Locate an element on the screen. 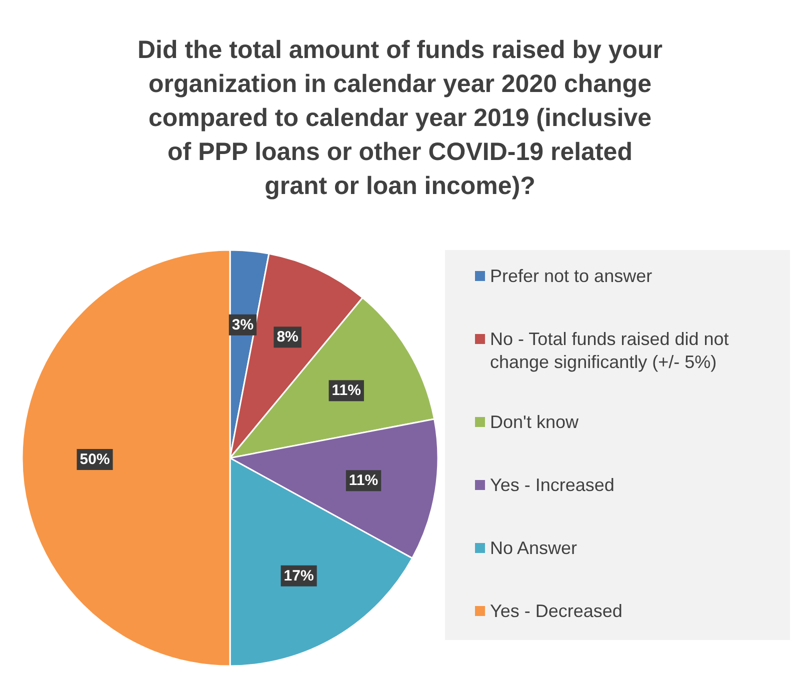 This screenshot has height=675, width=794. legend-label: No - Total funds raised did not change significantly (+/- 5%) is located at coordinates (609, 350).